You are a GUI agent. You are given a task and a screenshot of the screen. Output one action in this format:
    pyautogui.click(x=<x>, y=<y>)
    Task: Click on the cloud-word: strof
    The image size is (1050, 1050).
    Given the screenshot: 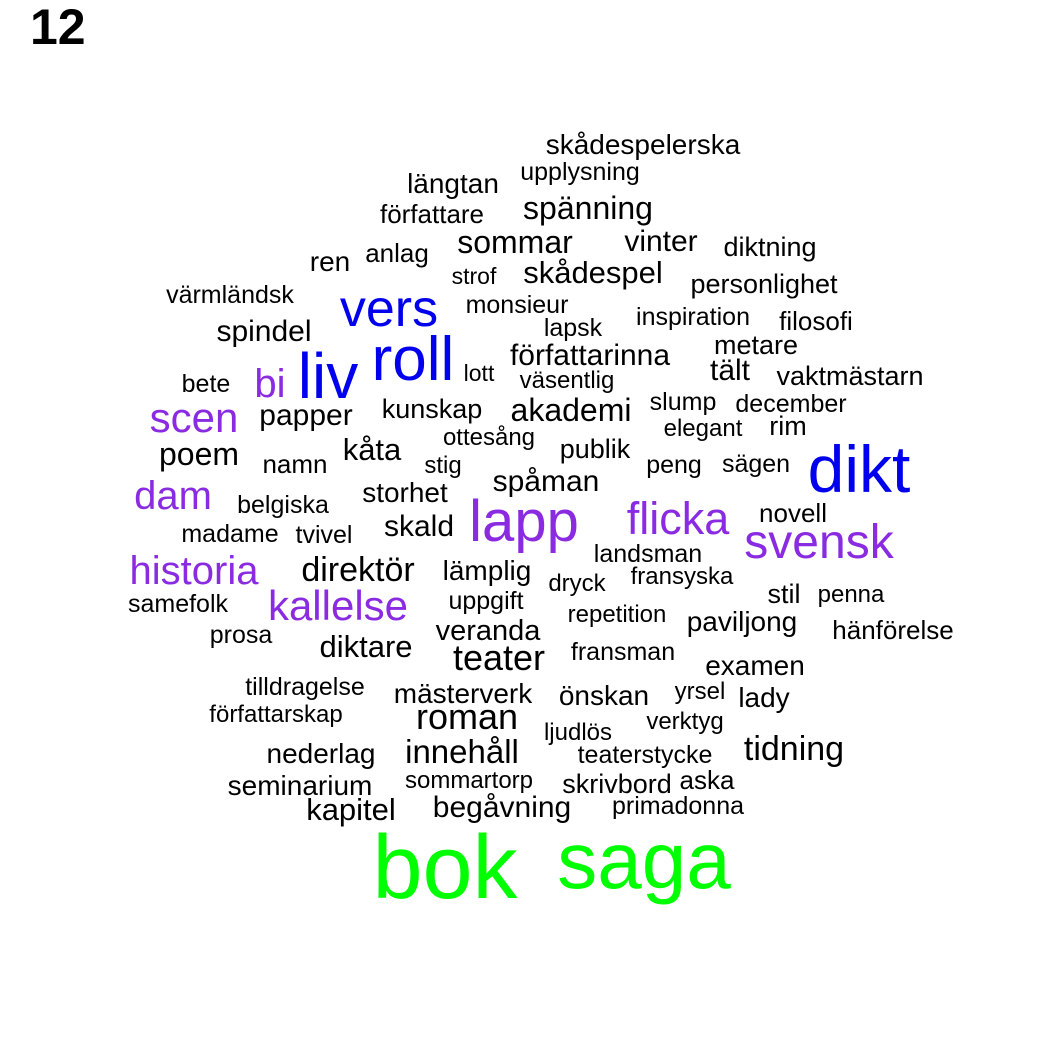 What is the action you would take?
    pyautogui.click(x=474, y=276)
    